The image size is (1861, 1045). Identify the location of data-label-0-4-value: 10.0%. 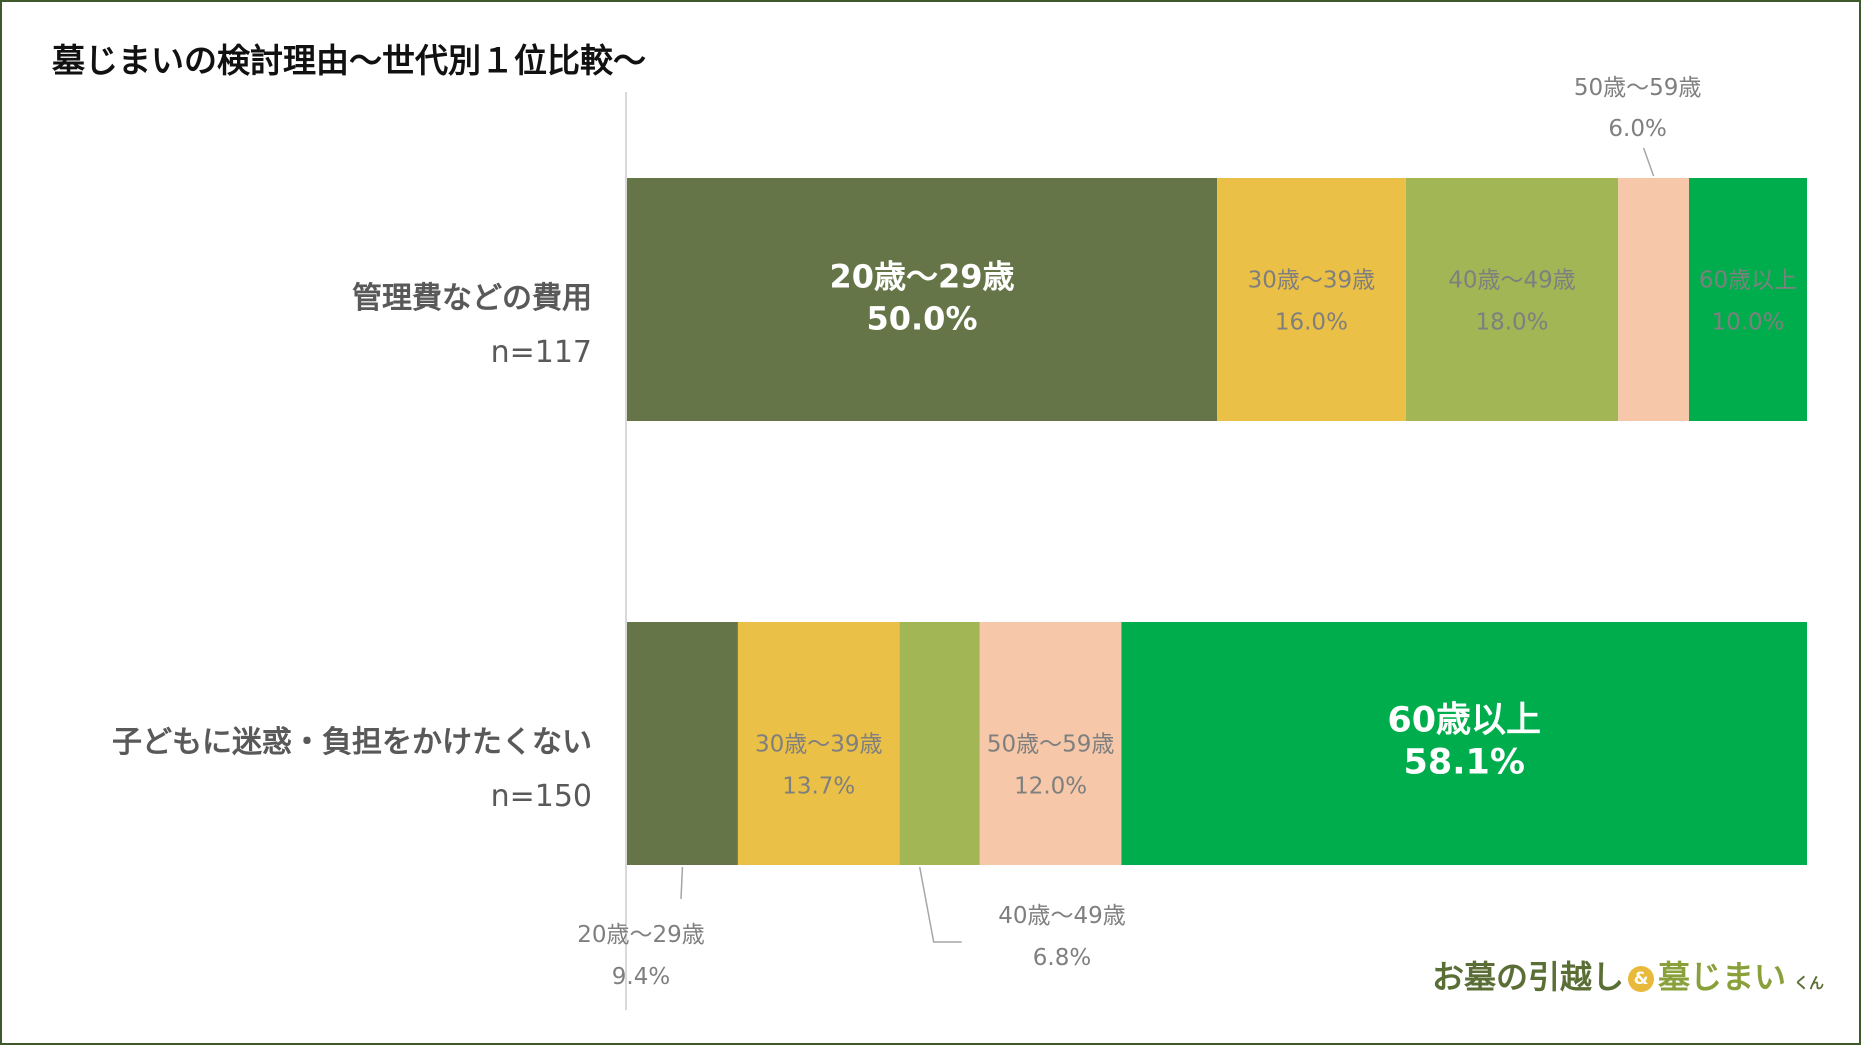
(1747, 323).